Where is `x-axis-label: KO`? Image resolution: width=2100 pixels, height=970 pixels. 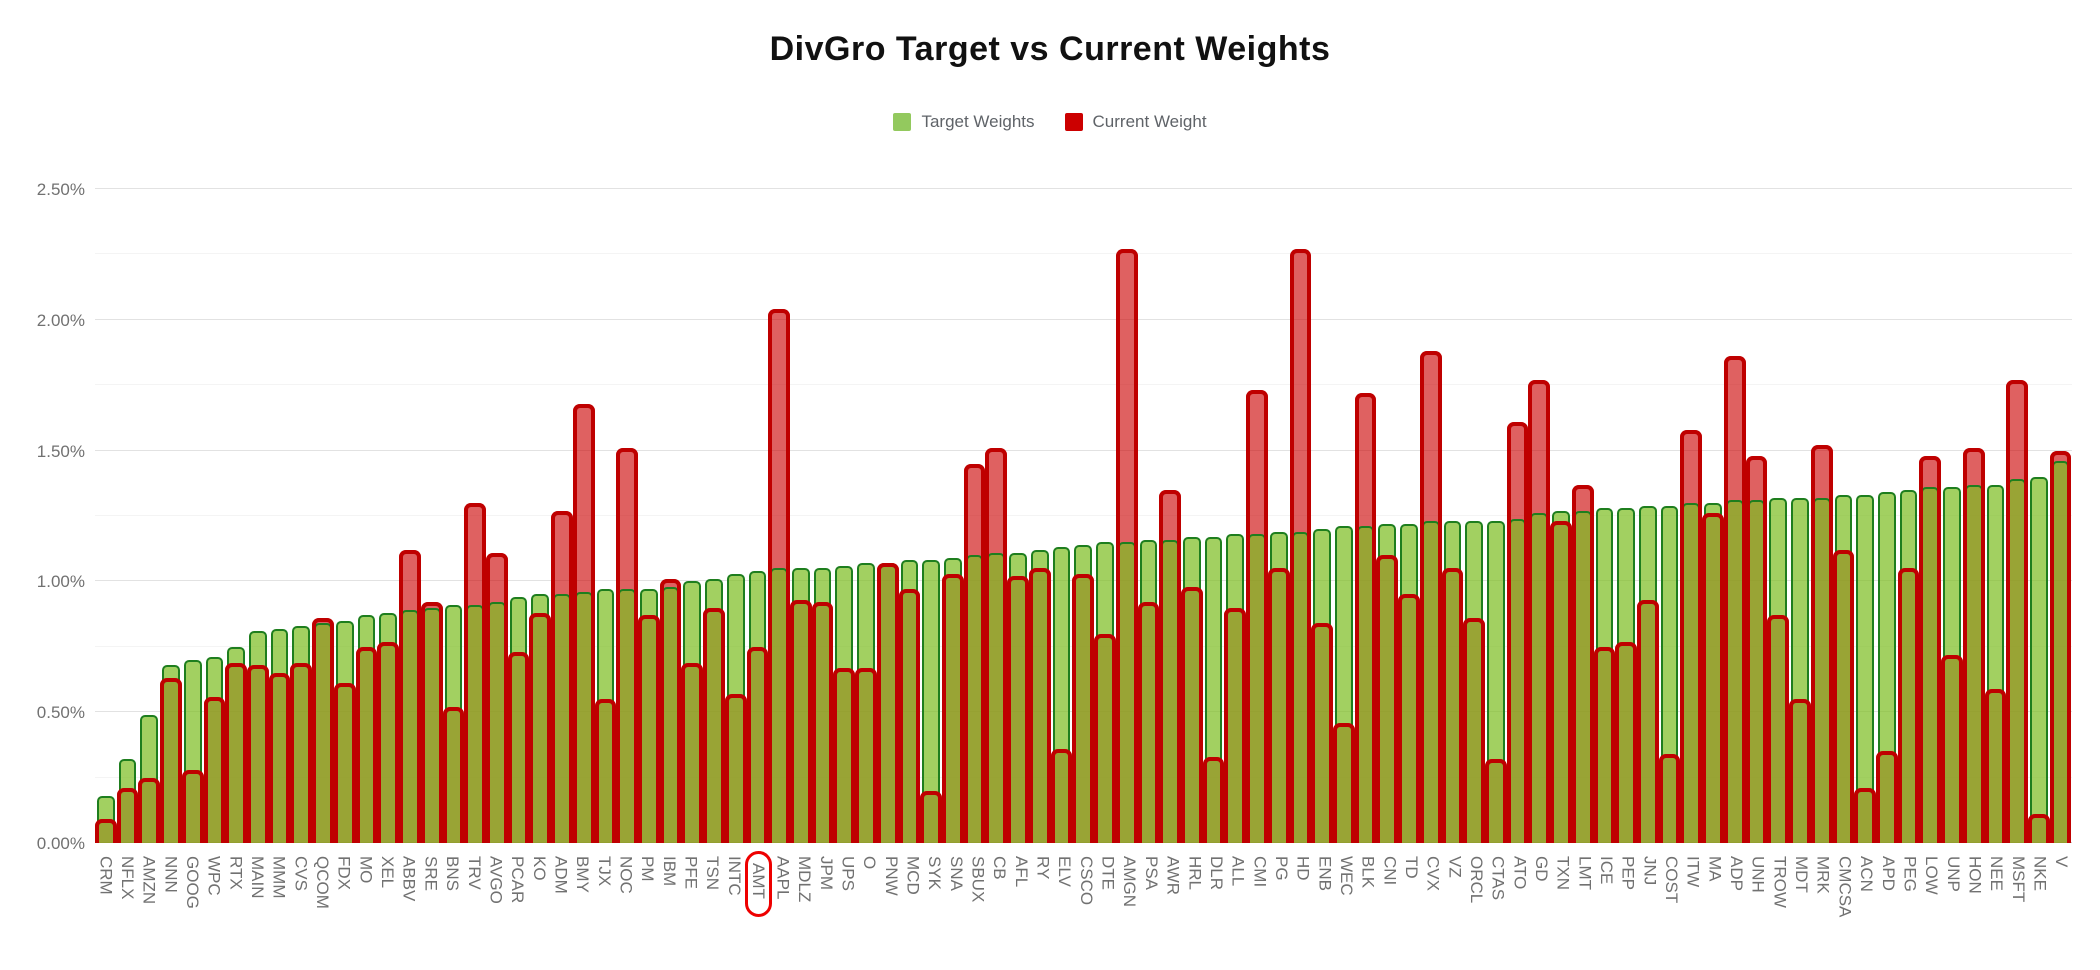
x-axis-label: KO is located at coordinates (539, 868).